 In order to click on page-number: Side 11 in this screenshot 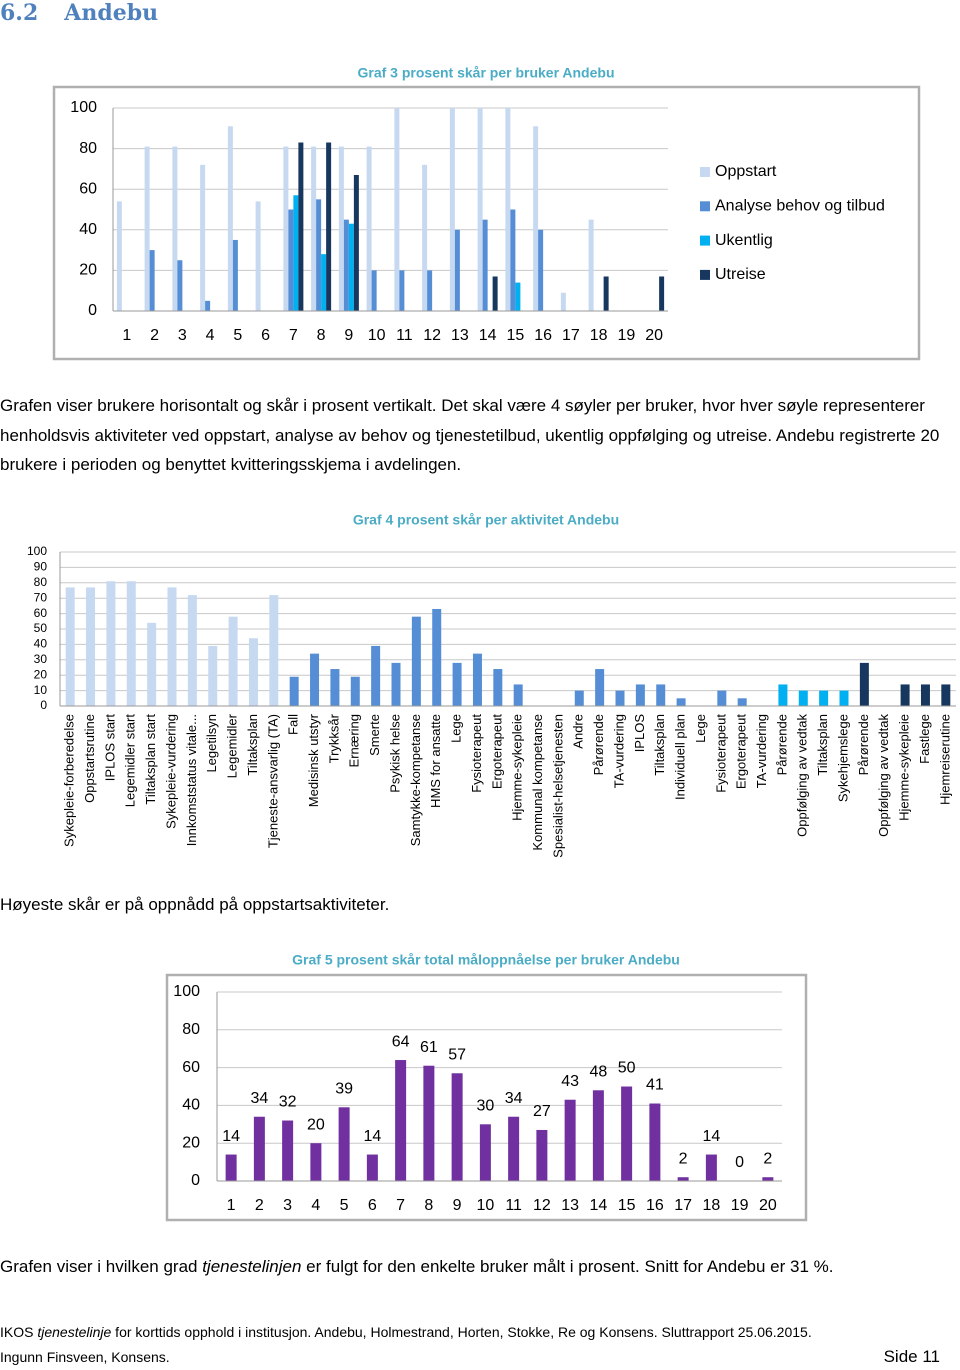, I will do `click(911, 1356)`.